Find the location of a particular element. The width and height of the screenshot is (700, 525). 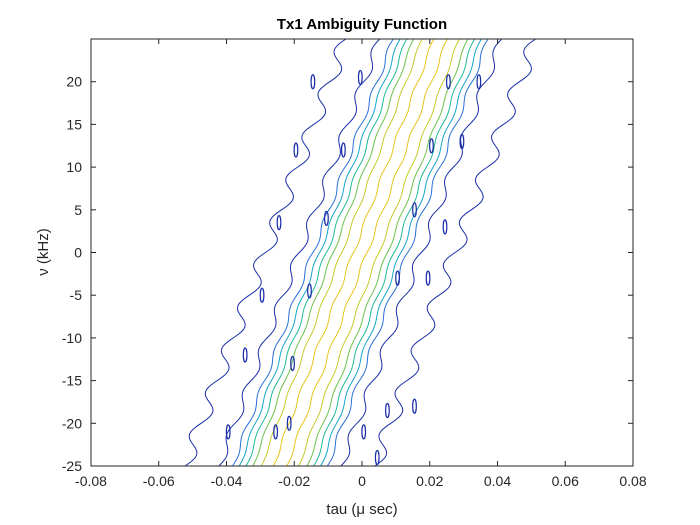

x-tick-label: -0.02 is located at coordinates (294, 481).